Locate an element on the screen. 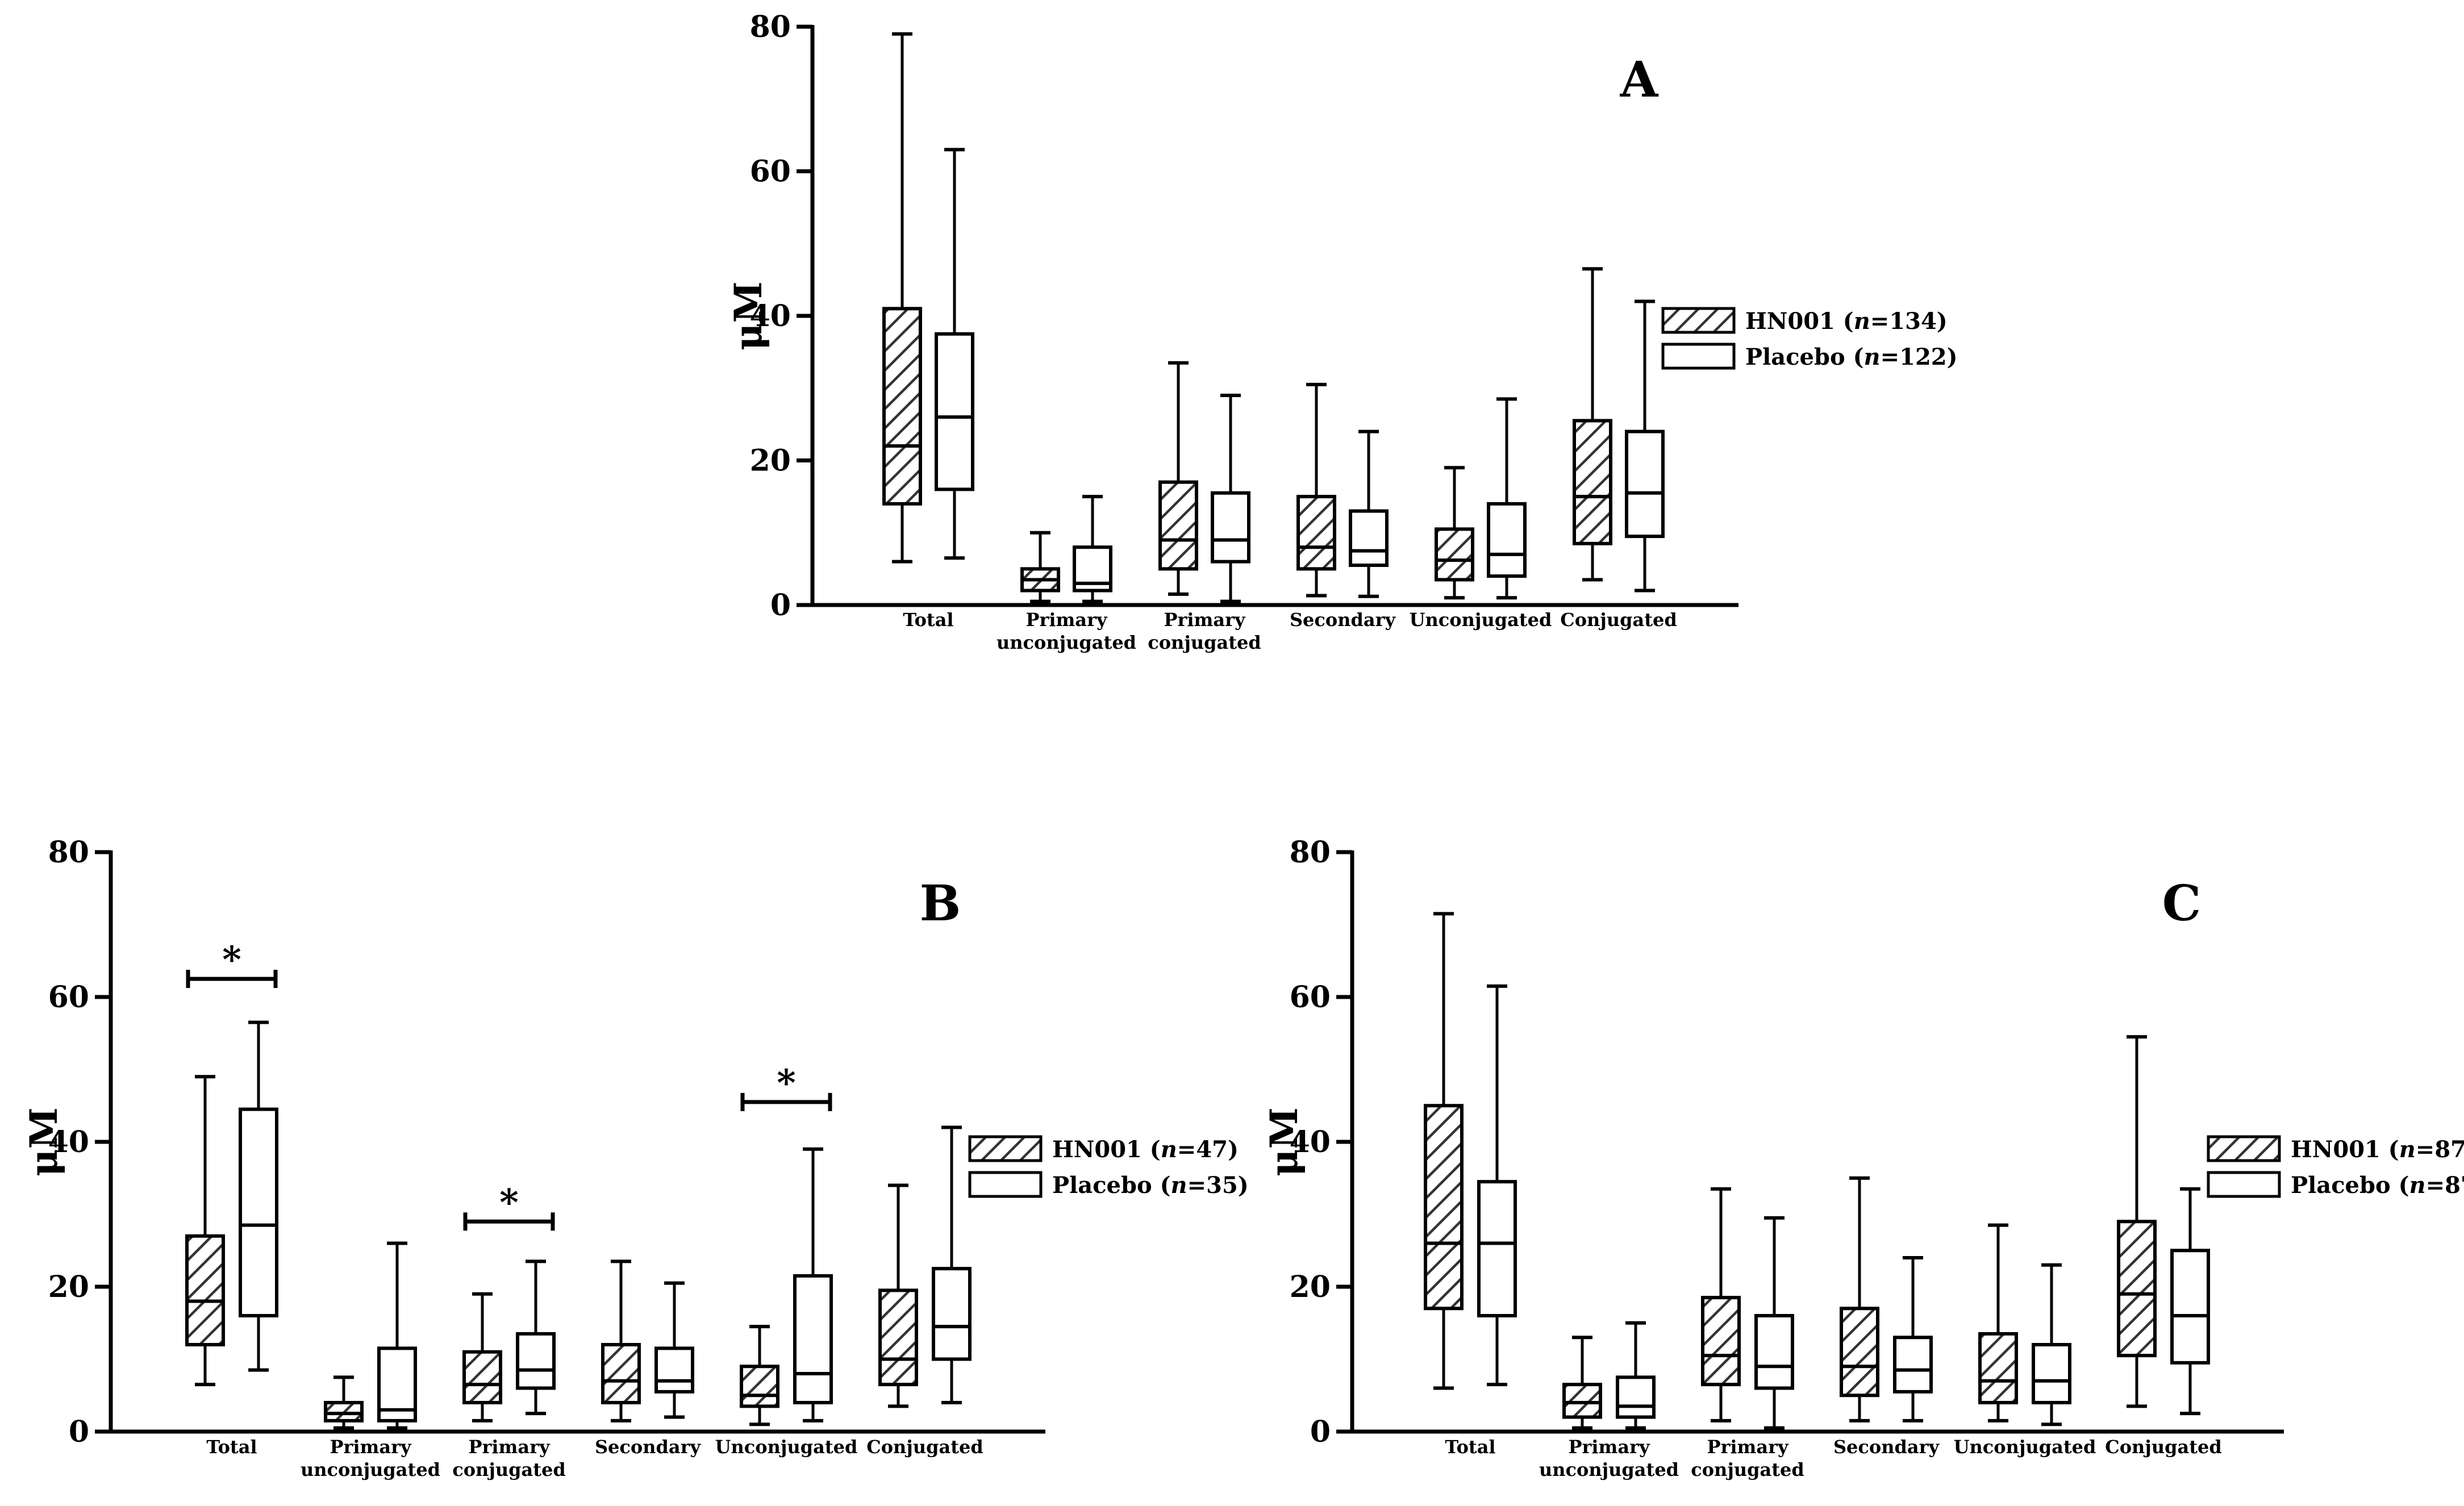  legend-item-placebo: Placebo (n=122) is located at coordinates (1809, 356).